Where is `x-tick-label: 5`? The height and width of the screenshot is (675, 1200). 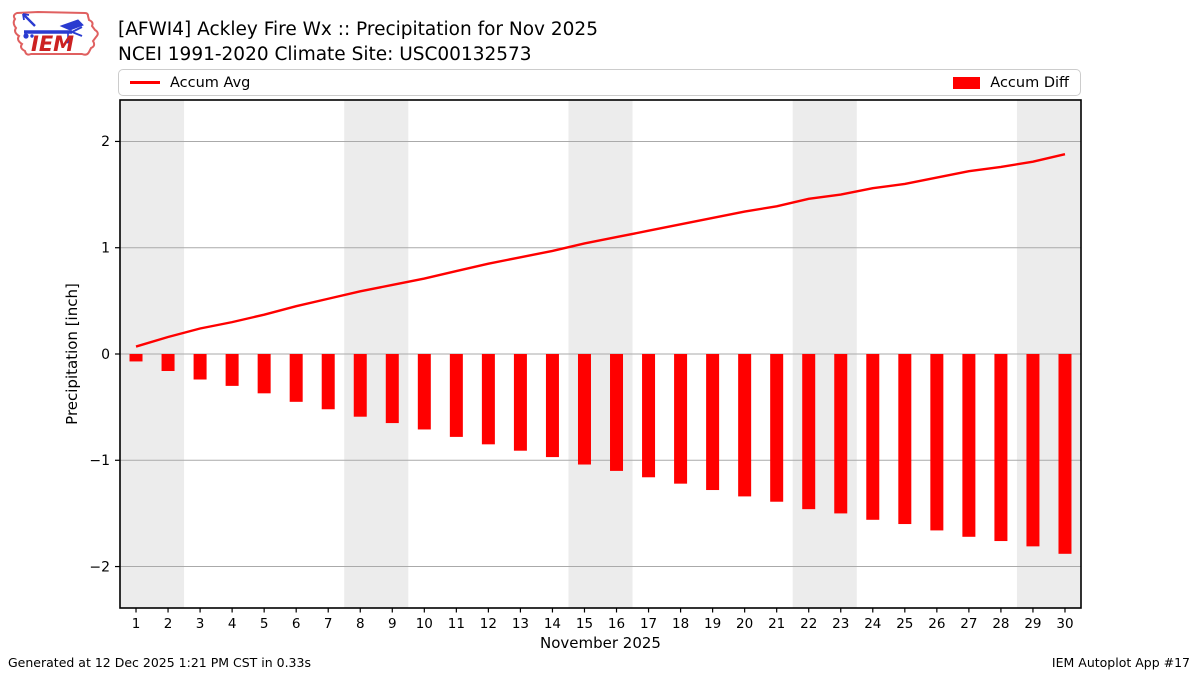
x-tick-label: 5 is located at coordinates (264, 624).